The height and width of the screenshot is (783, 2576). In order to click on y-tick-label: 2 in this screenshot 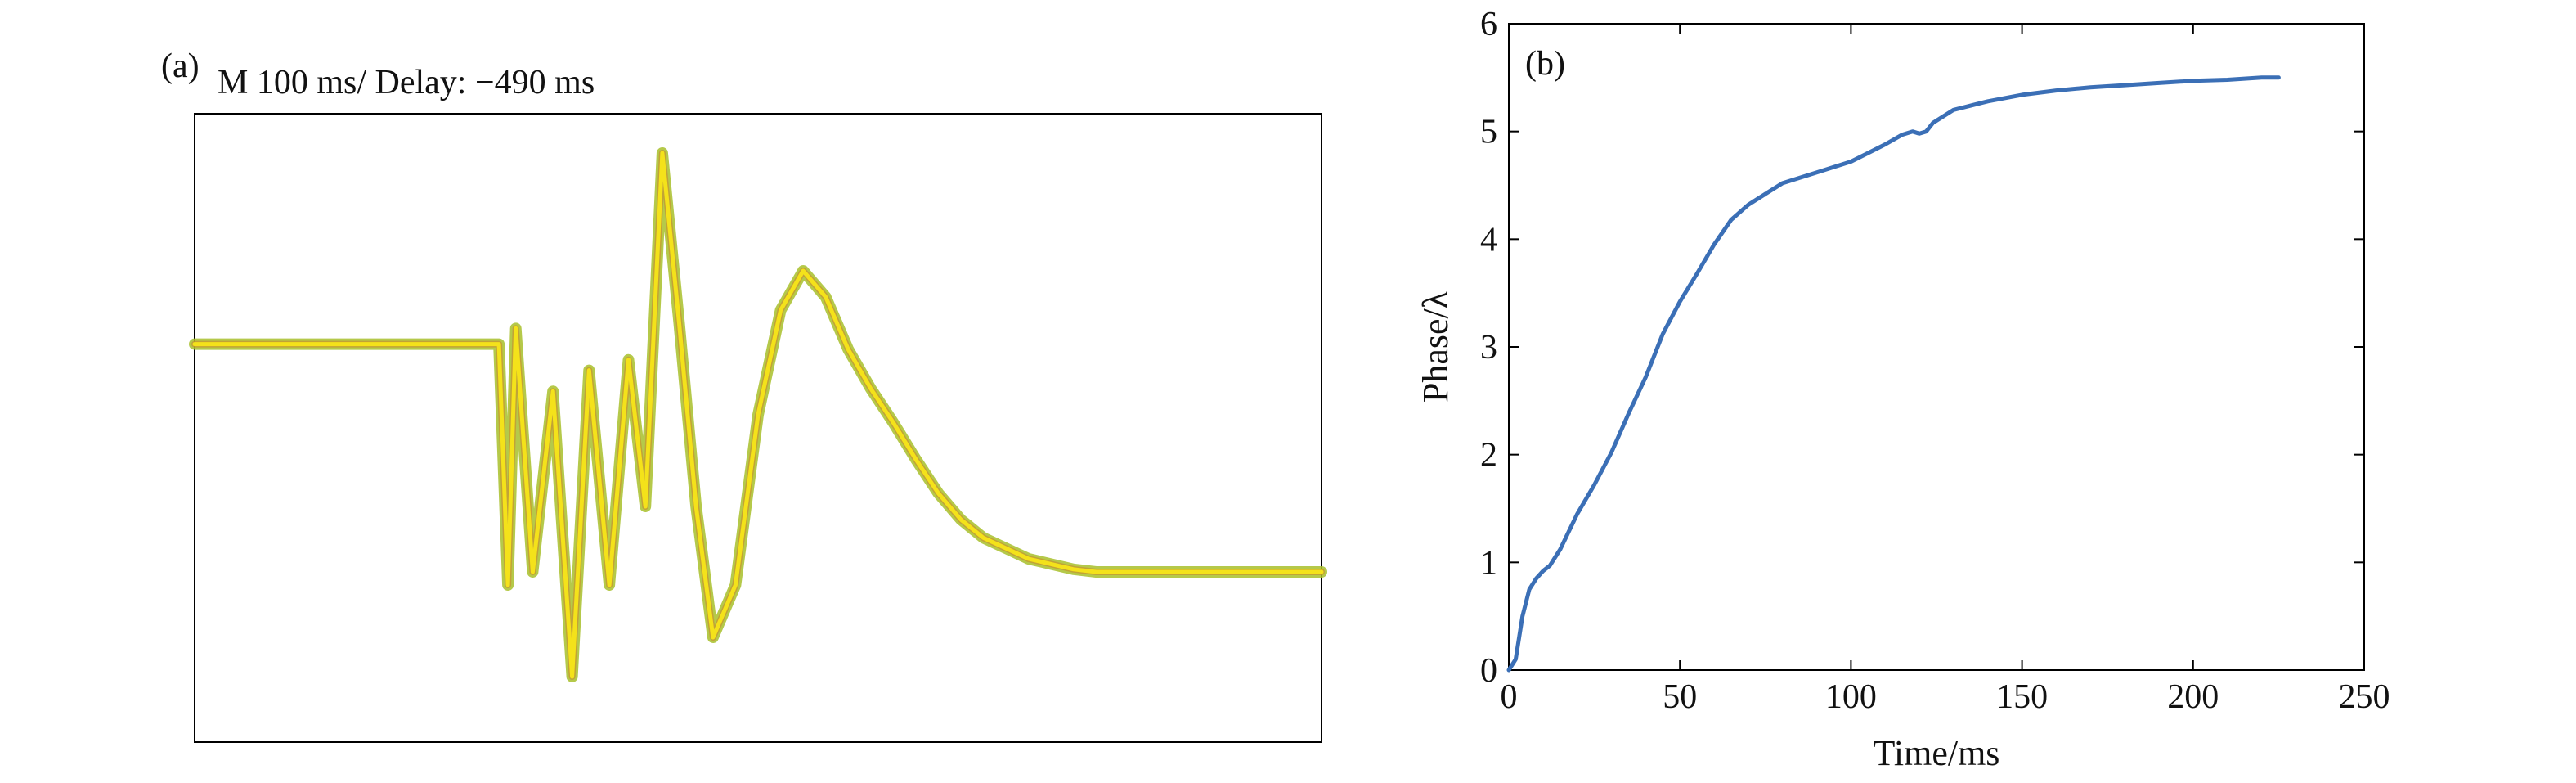, I will do `click(1488, 456)`.